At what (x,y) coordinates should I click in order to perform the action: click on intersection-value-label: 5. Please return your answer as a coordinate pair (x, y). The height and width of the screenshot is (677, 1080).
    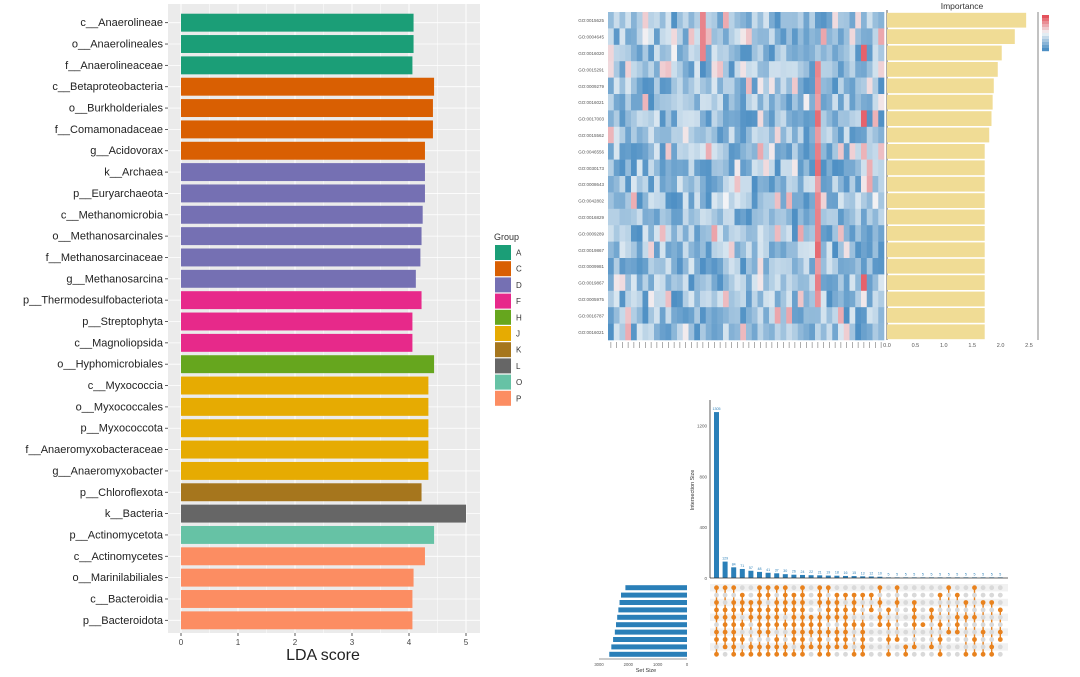
    Looking at the image, I should click on (914, 574).